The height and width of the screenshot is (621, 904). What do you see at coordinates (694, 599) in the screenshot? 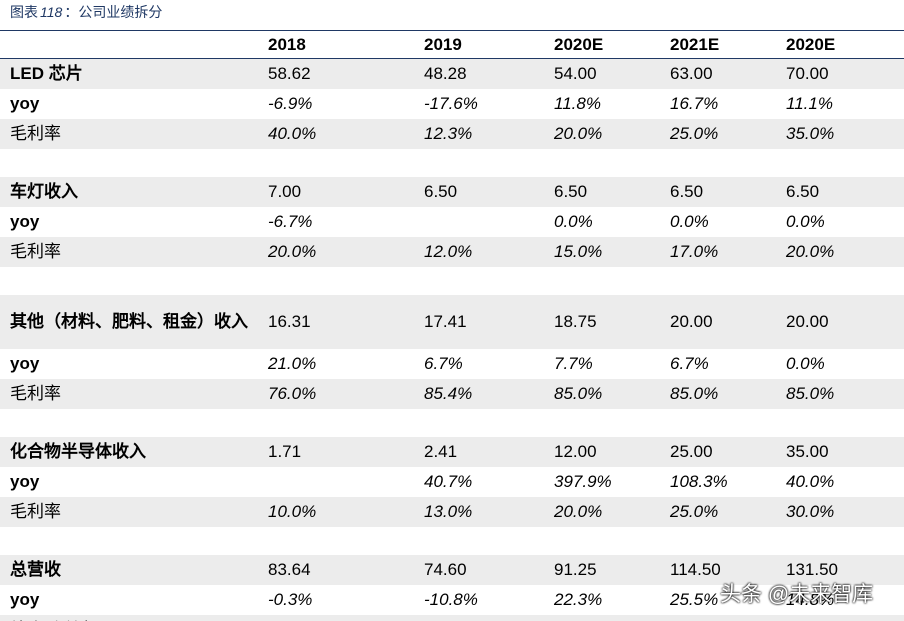
I see `value-cell: 25.5%` at bounding box center [694, 599].